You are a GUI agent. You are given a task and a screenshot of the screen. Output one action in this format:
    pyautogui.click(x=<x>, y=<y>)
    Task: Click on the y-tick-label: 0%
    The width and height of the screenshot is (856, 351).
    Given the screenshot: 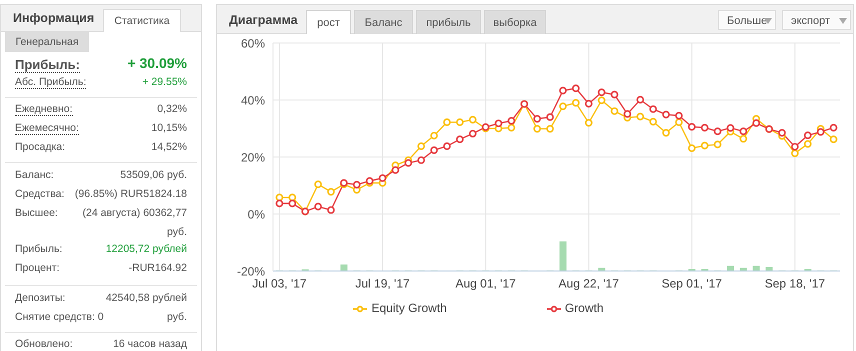 What is the action you would take?
    pyautogui.click(x=257, y=214)
    